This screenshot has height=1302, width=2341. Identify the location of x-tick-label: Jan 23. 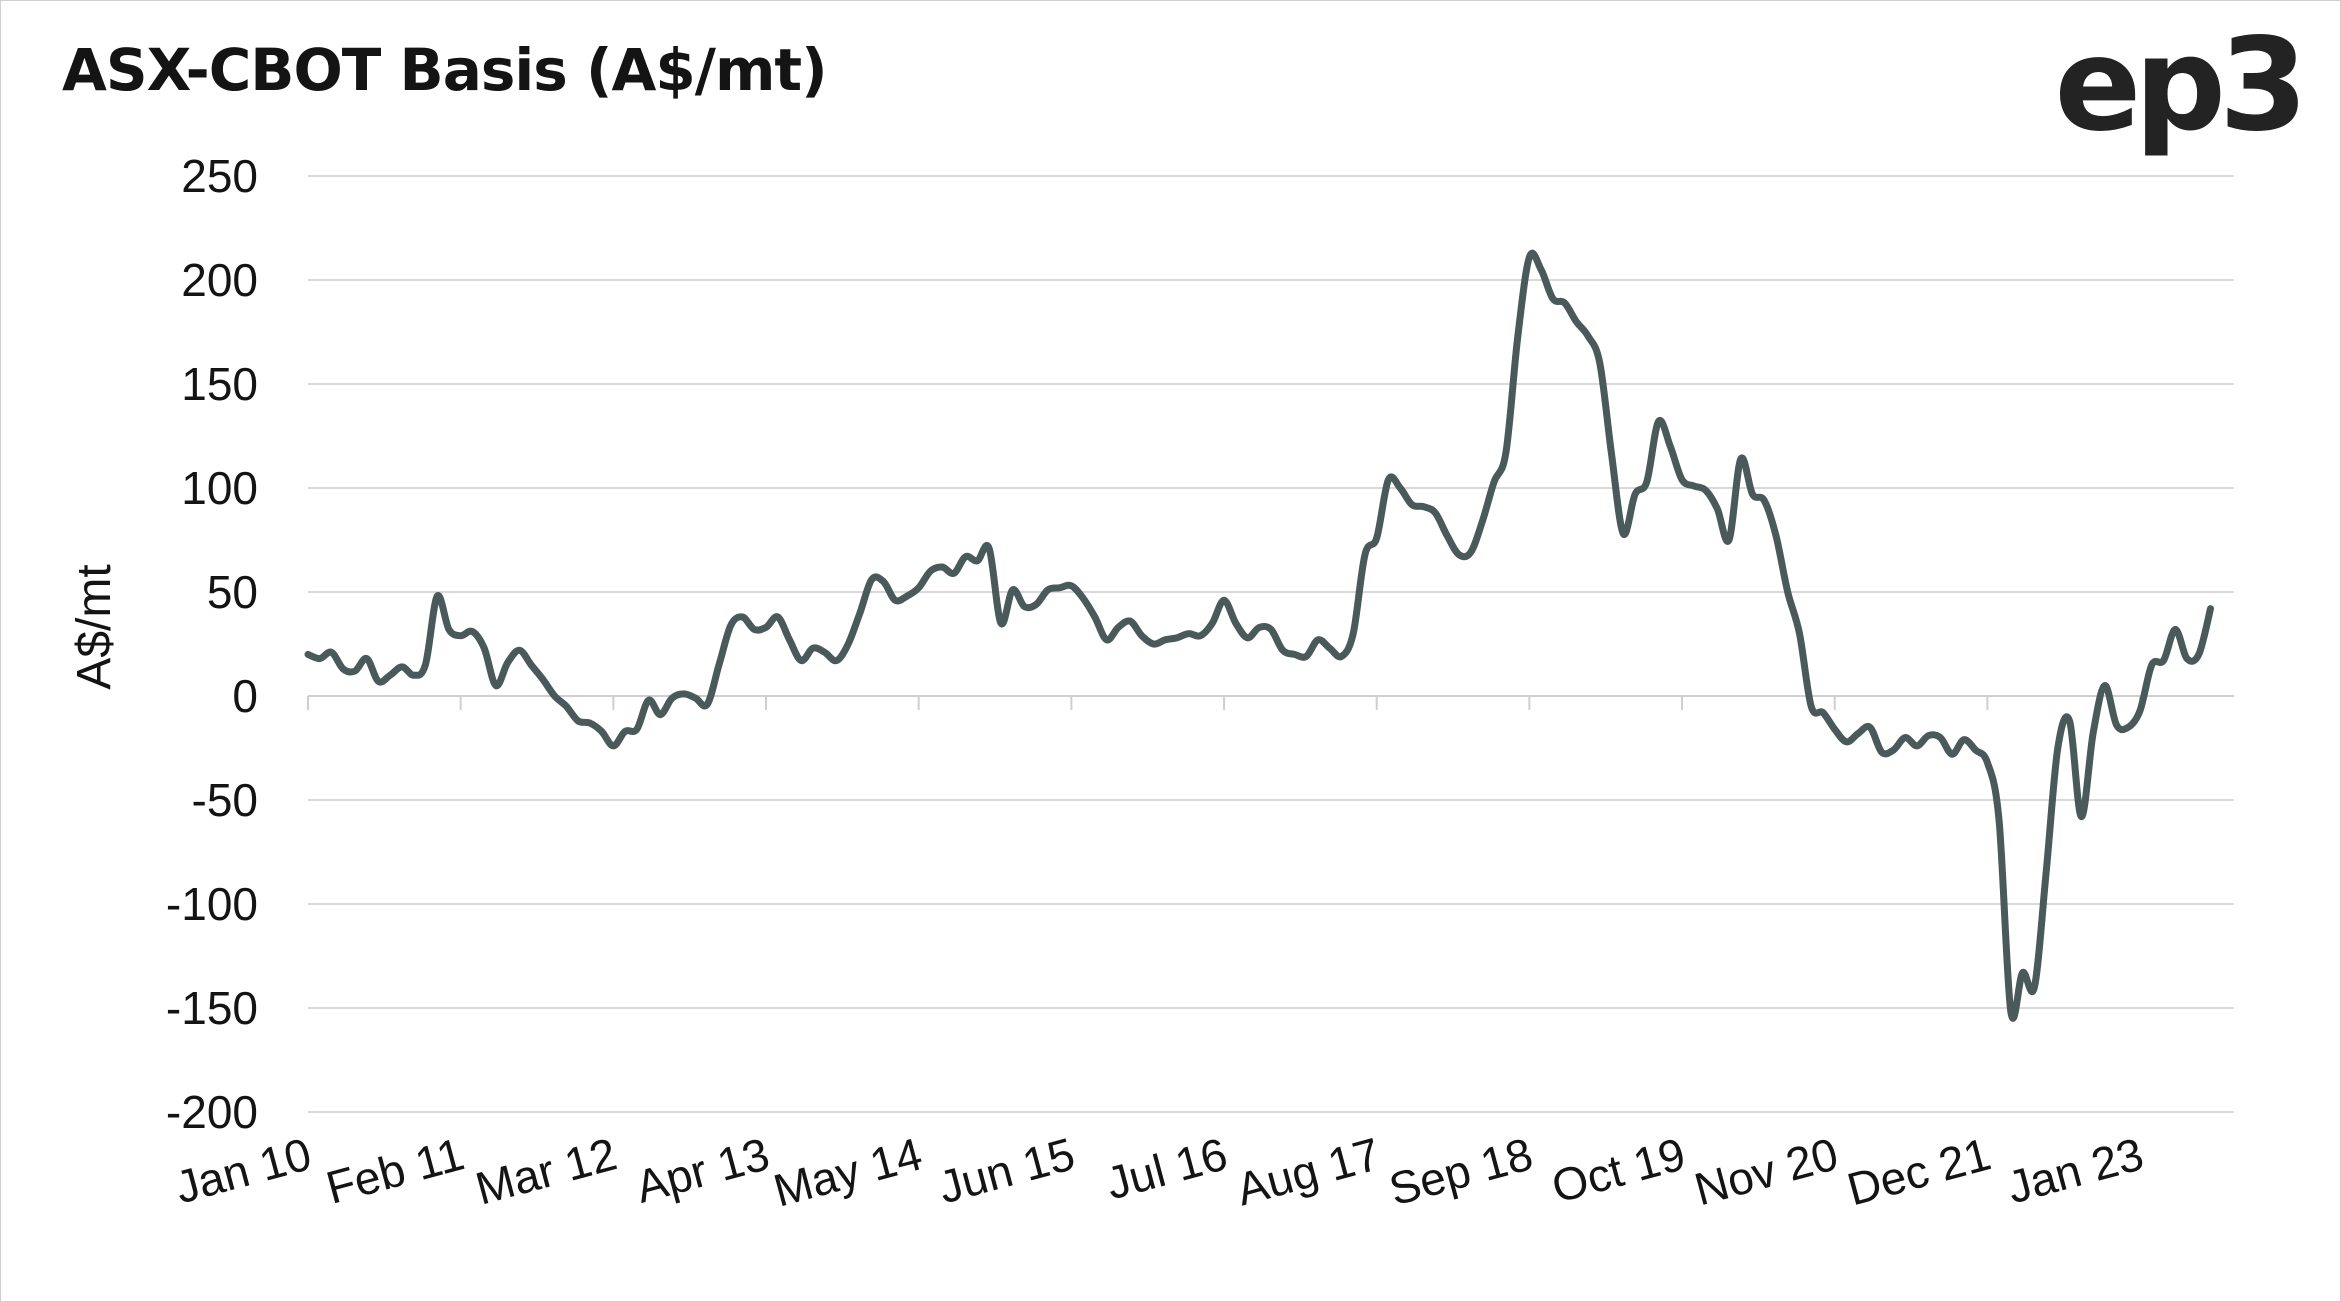
(2075, 1170).